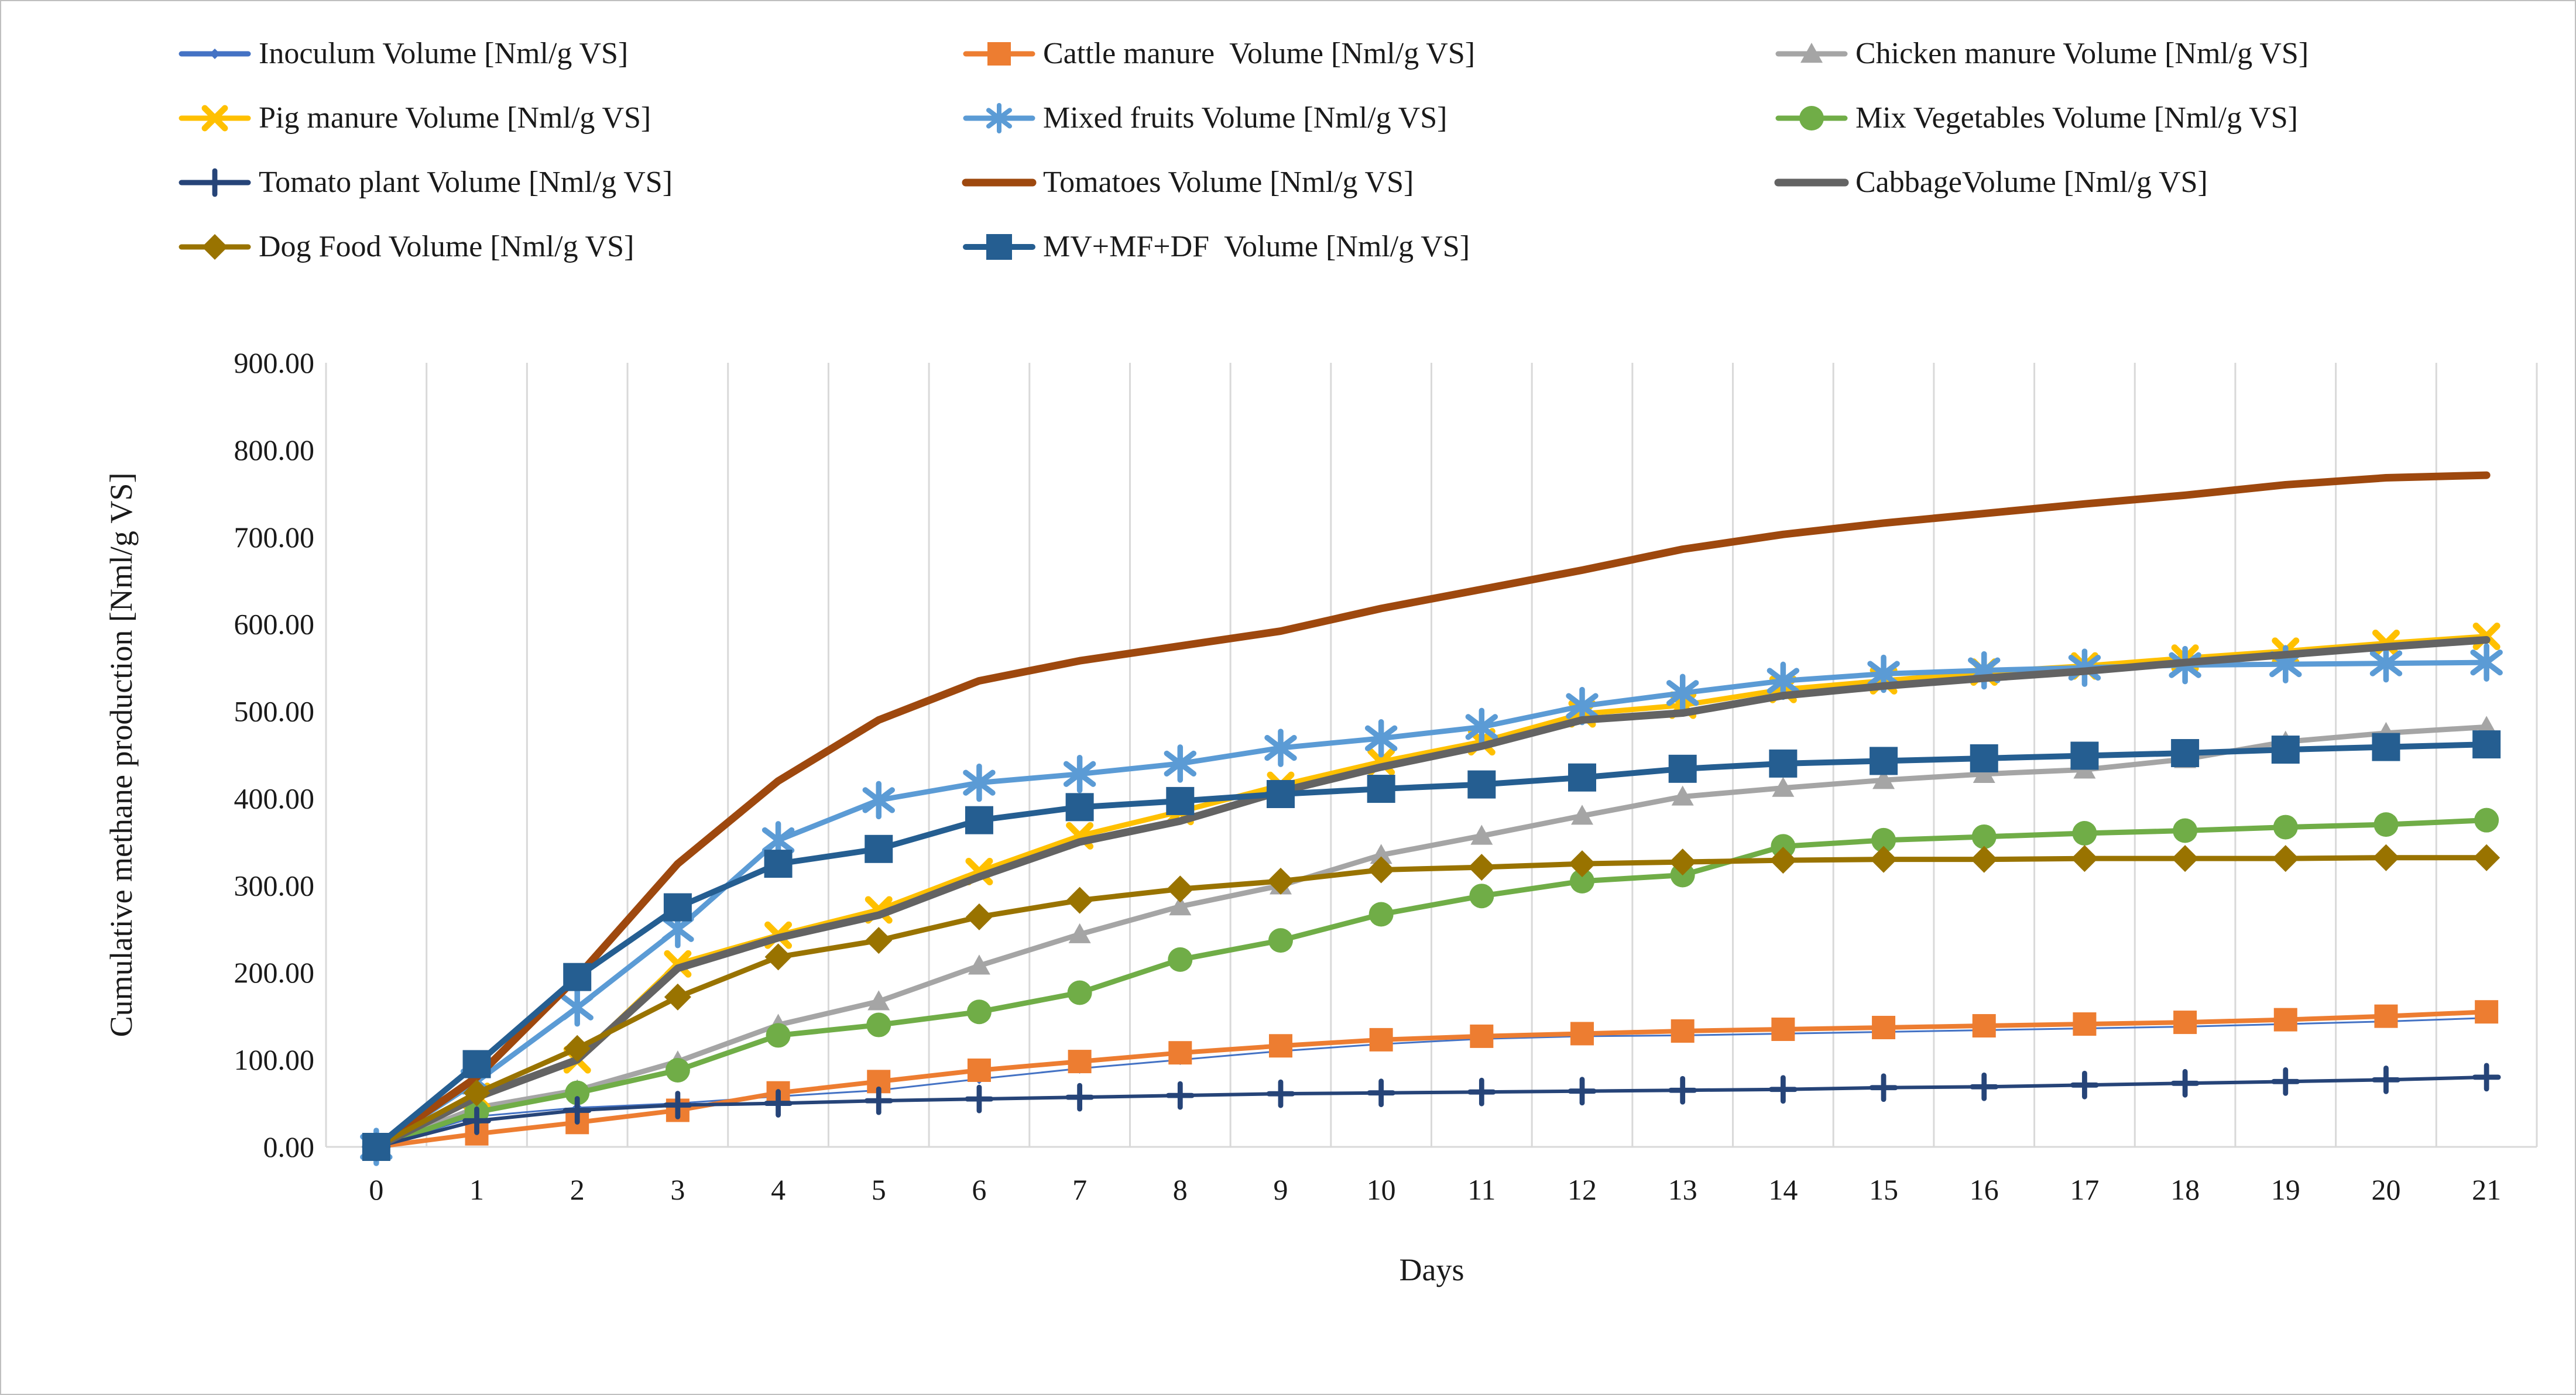 The height and width of the screenshot is (1395, 2576). Describe the element at coordinates (2076, 118) in the screenshot. I see `legend-item-label: Mix Vegetables Volume [Nml/g VS]` at that location.